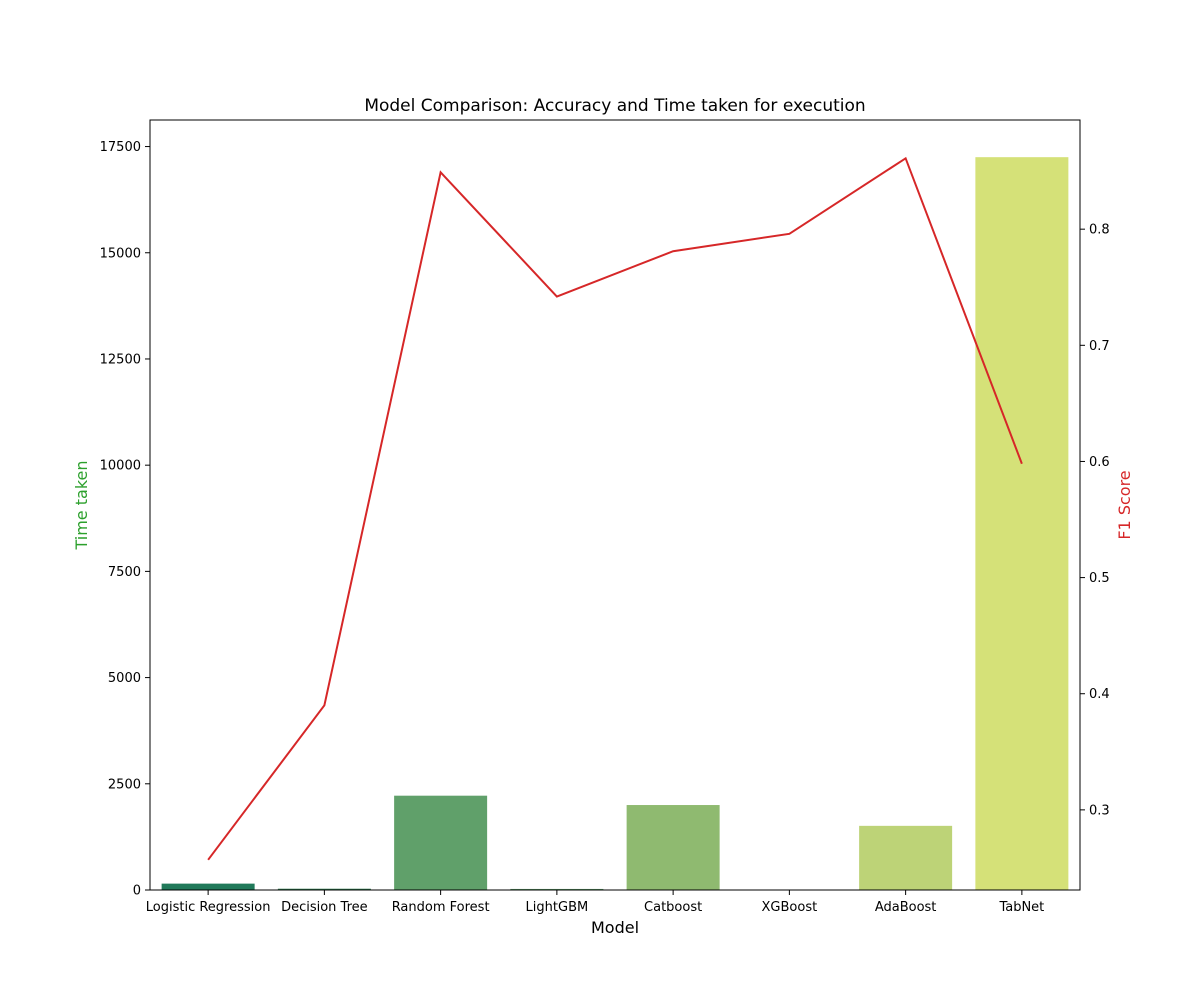 This screenshot has width=1200, height=1000. Describe the element at coordinates (615, 927) in the screenshot. I see `x-axis-title: Model` at that location.